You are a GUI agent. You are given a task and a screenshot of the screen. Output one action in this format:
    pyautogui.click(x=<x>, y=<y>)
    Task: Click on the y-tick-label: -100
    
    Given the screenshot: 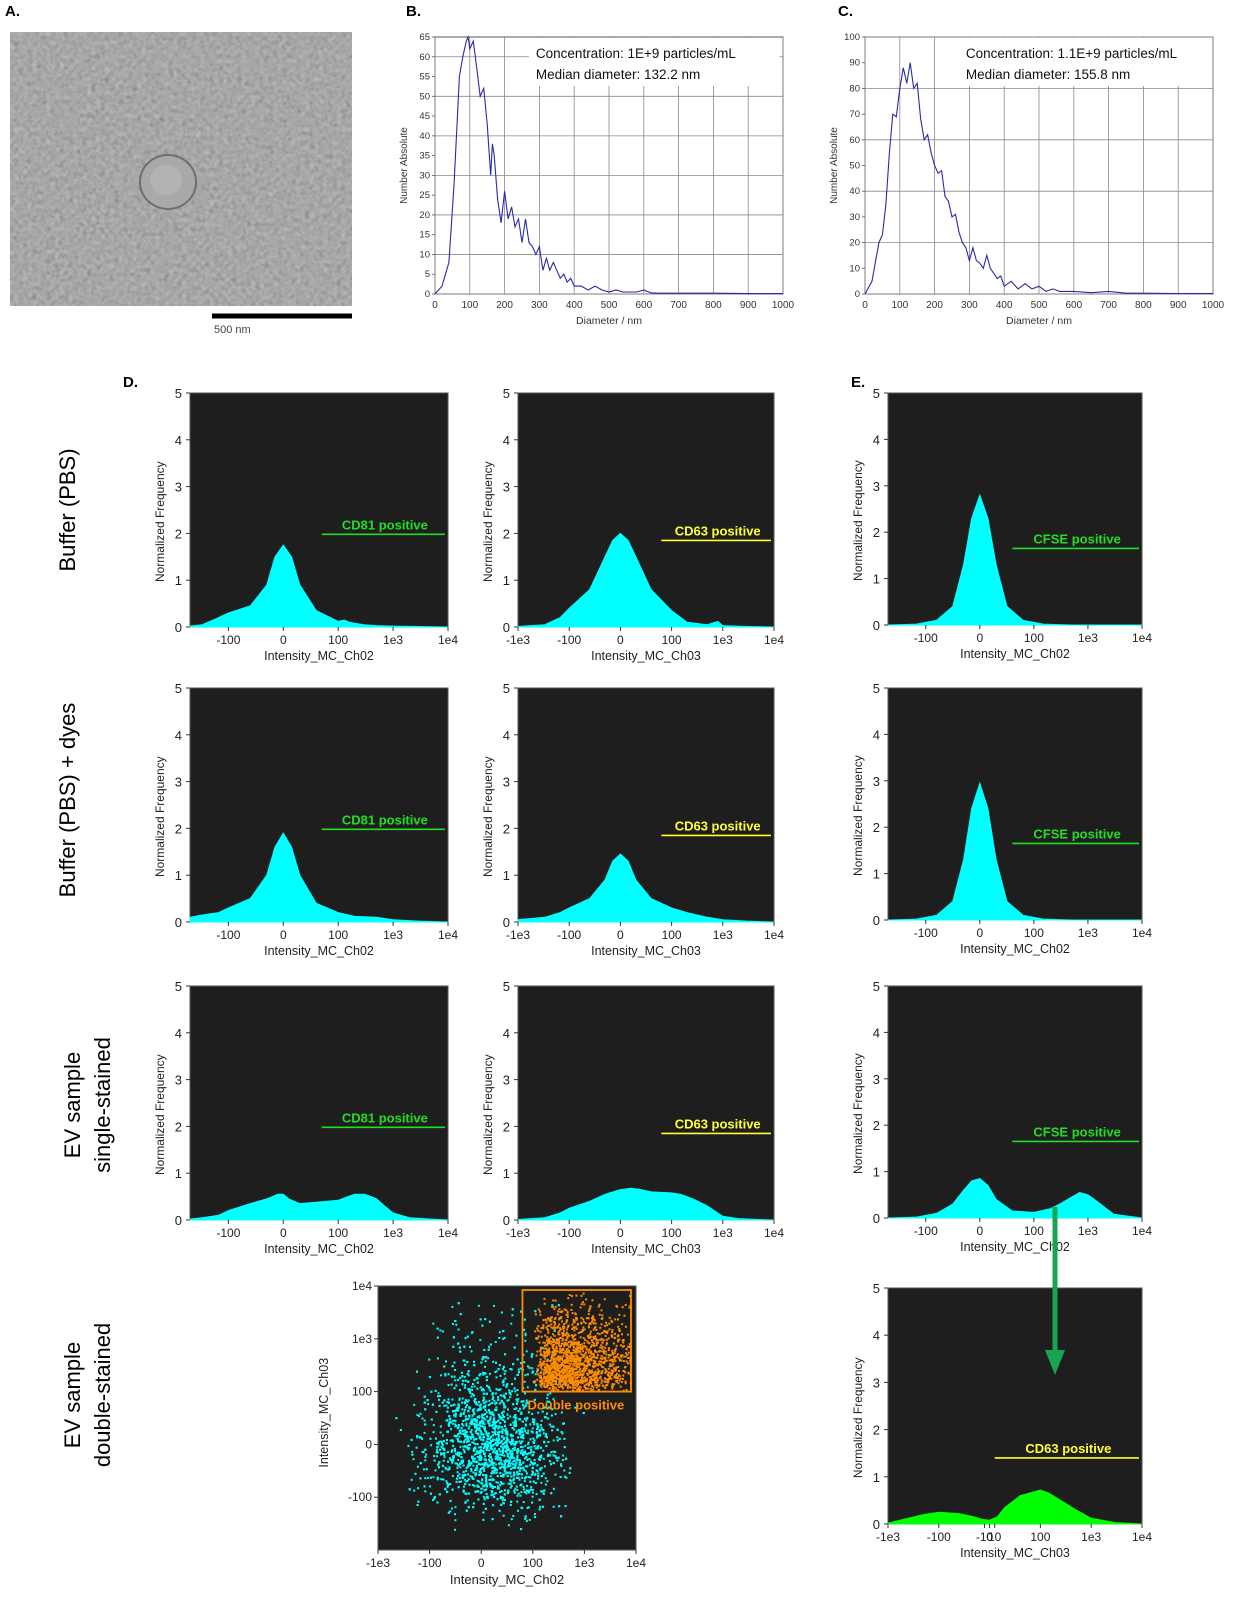 What is the action you would take?
    pyautogui.click(x=360, y=1497)
    